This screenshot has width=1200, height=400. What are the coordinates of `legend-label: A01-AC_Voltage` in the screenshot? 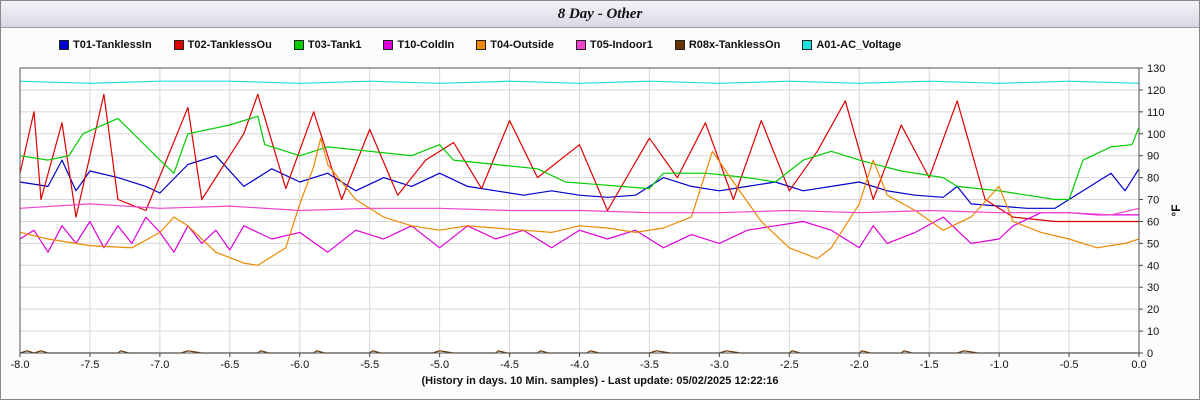 It's located at (859, 45).